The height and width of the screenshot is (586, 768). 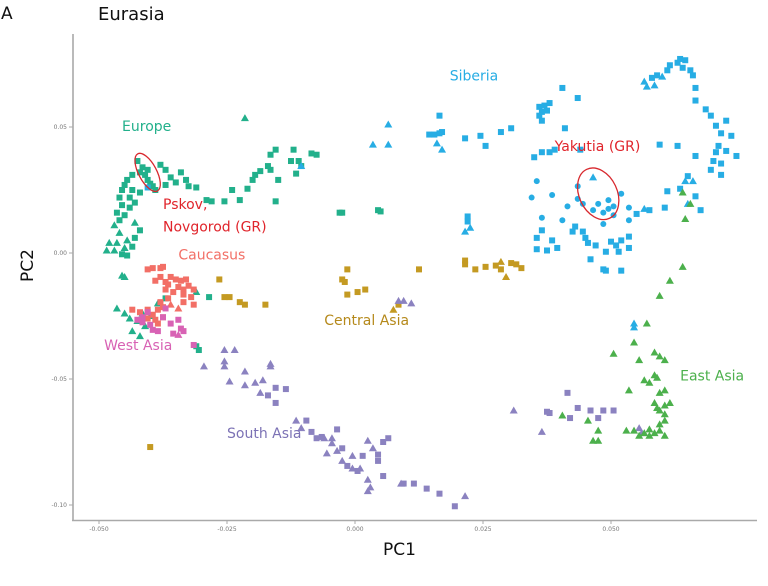 What do you see at coordinates (354, 529) in the screenshot?
I see `x-tick-label: 0.000` at bounding box center [354, 529].